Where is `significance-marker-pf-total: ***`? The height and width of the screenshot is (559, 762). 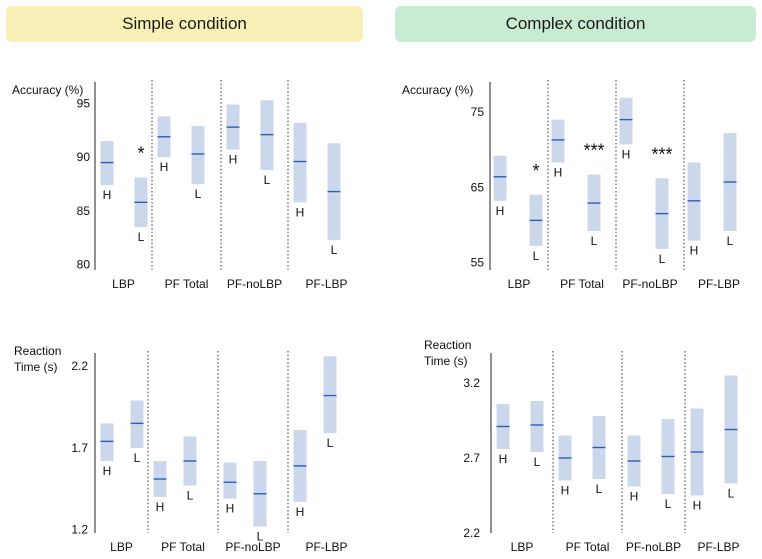 significance-marker-pf-total: *** is located at coordinates (593, 150).